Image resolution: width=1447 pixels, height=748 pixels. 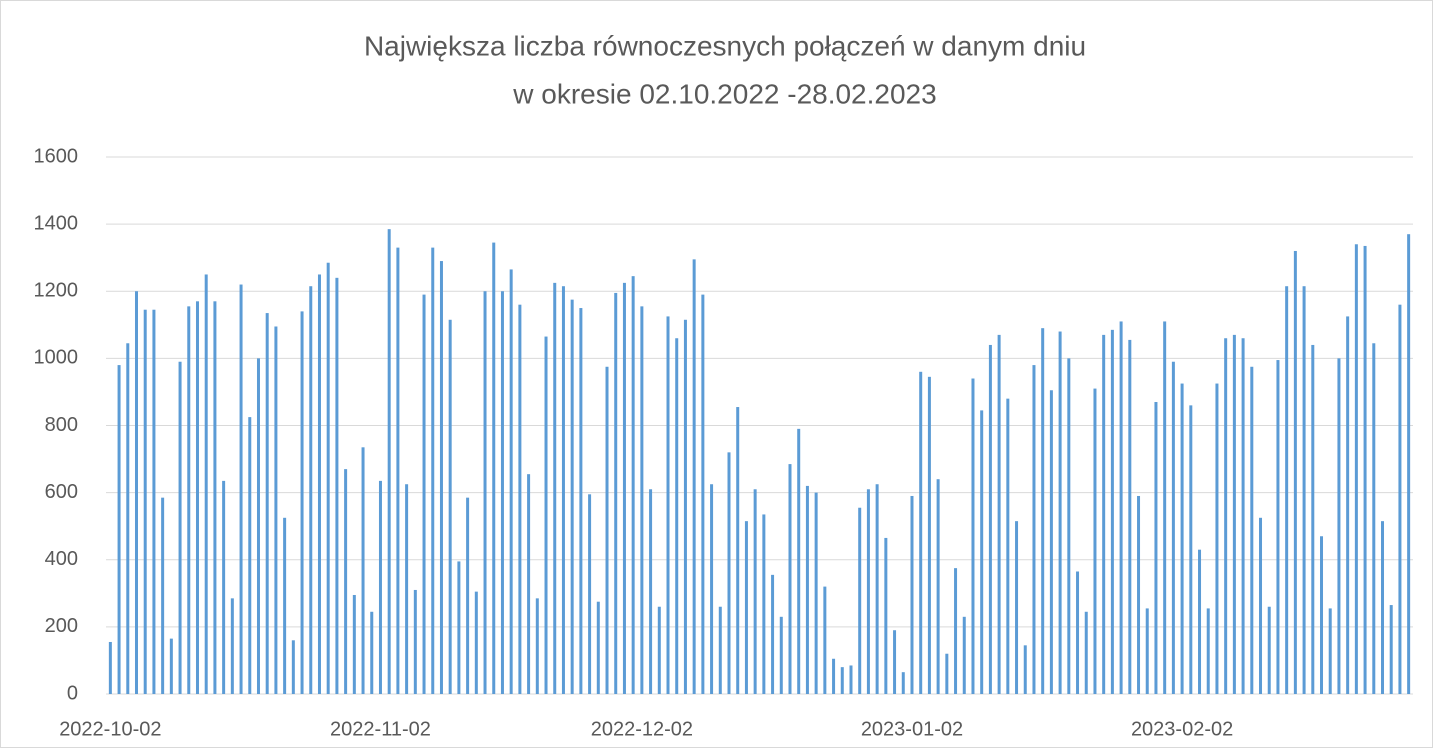 What do you see at coordinates (61, 425) in the screenshot?
I see `y-tick-label: 800` at bounding box center [61, 425].